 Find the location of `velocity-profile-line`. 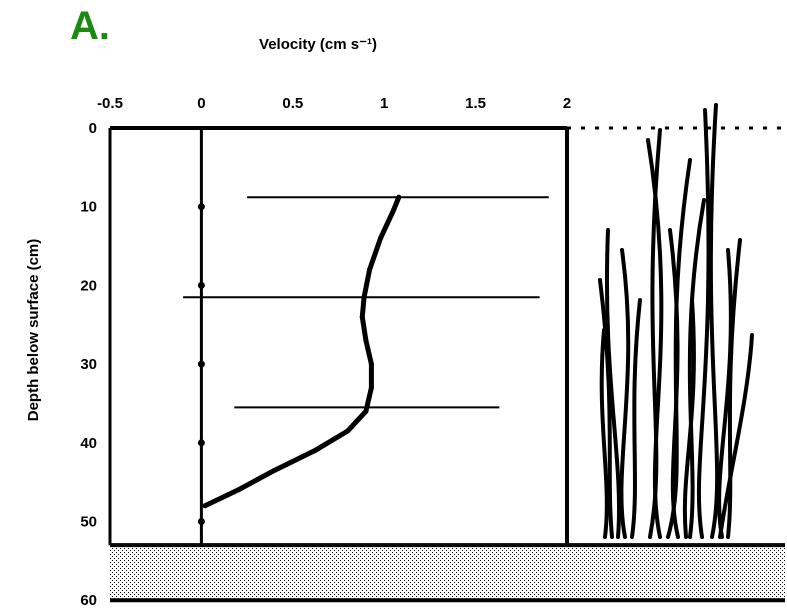

velocity-profile-line is located at coordinates (302, 351).